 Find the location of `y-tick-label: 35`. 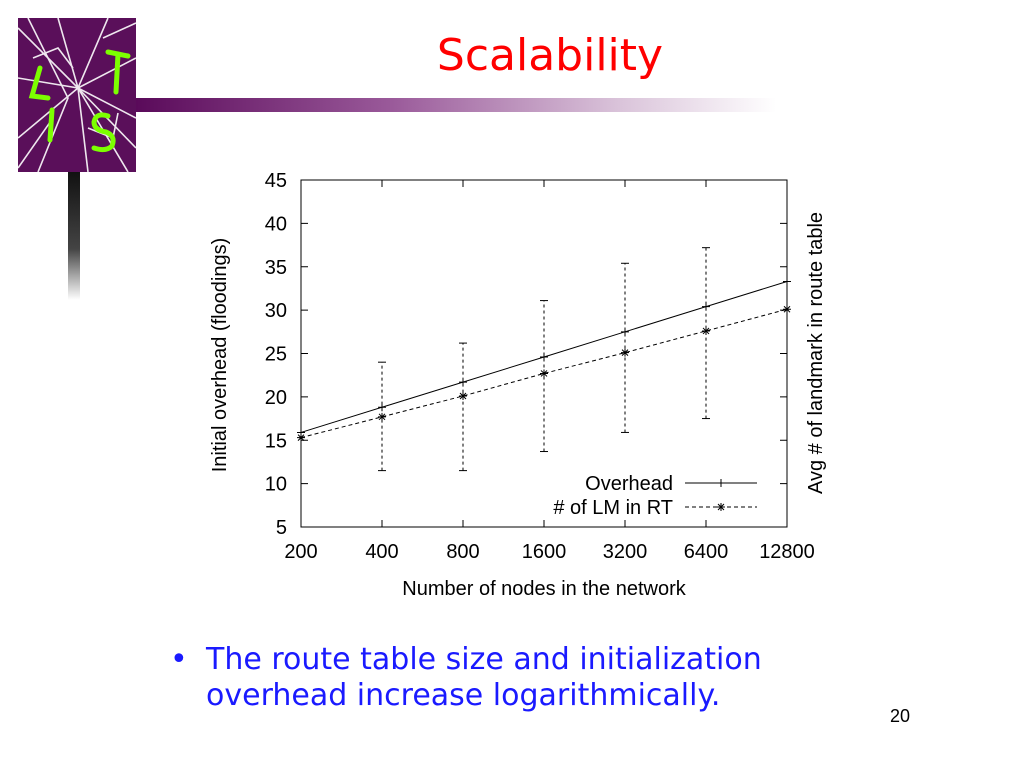

y-tick-label: 35 is located at coordinates (276, 268).